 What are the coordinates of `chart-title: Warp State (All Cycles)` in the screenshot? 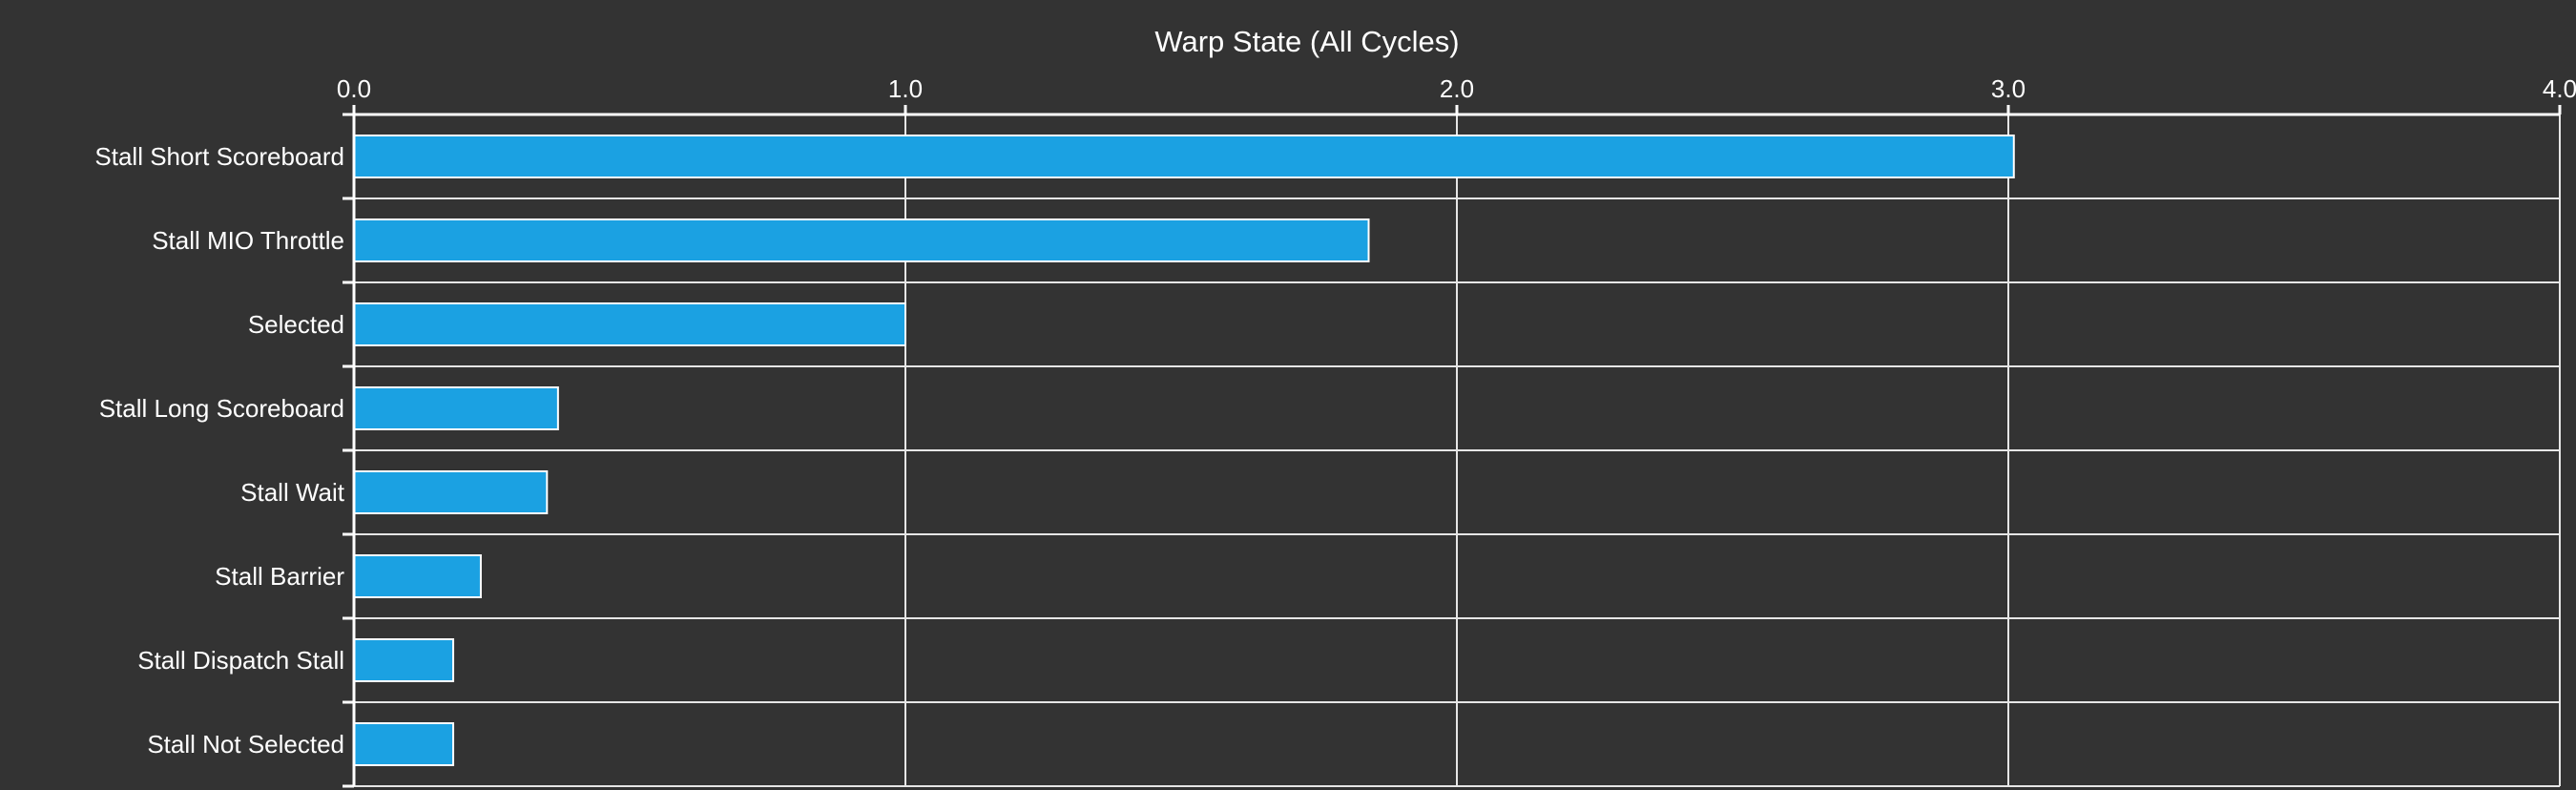 It's located at (1306, 41).